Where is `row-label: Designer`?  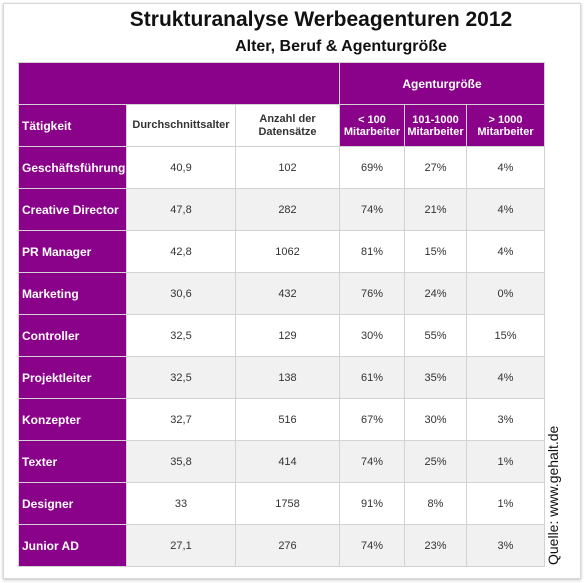 row-label: Designer is located at coordinates (72, 503).